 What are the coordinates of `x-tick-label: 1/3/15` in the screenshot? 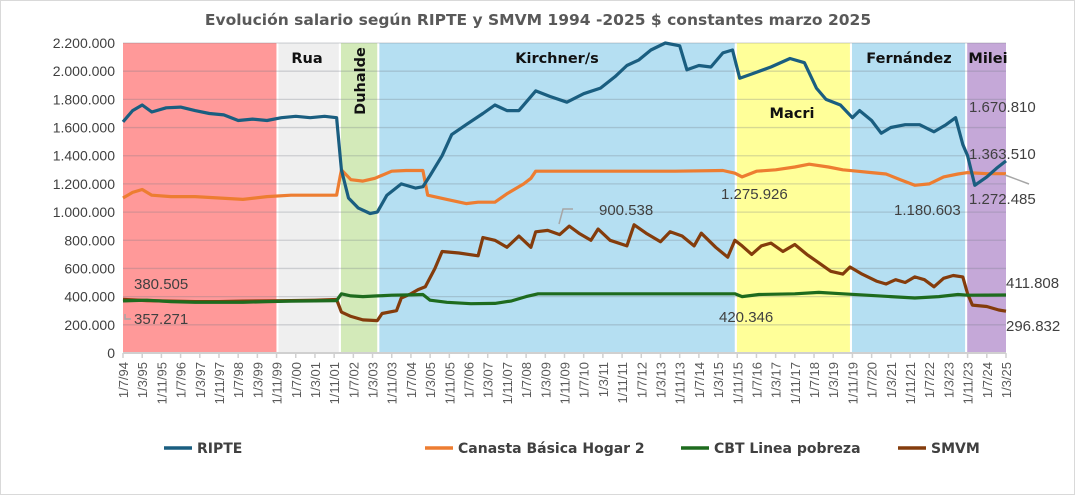 It's located at (718, 380).